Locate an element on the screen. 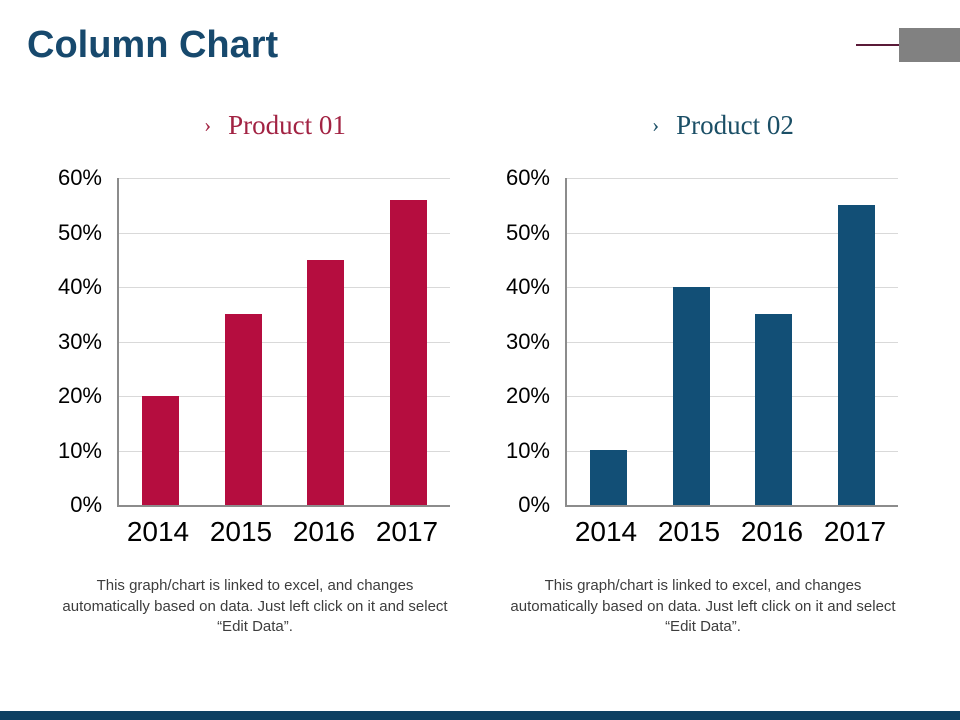 The width and height of the screenshot is (960, 720). chart-title-product-02: › Product 02 is located at coordinates (723, 125).